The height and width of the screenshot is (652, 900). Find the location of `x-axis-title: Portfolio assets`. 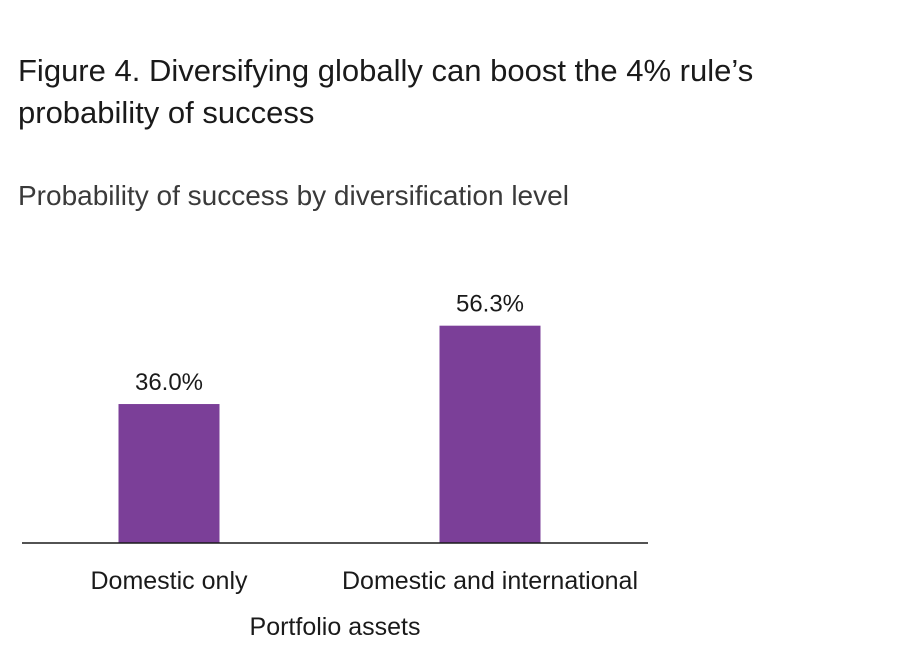

x-axis-title: Portfolio assets is located at coordinates (335, 627).